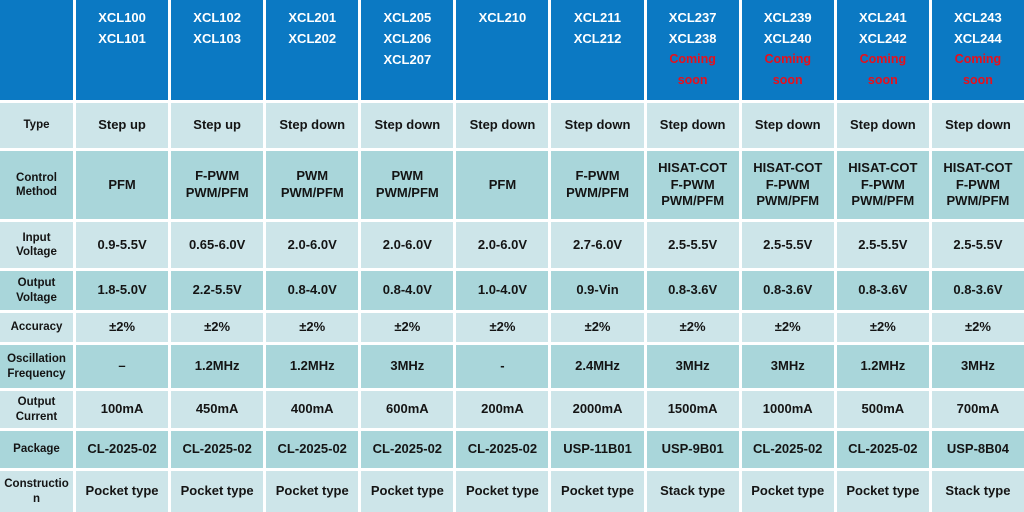 This screenshot has width=1024, height=512. Describe the element at coordinates (882, 185) in the screenshot. I see `cell-control-method-xcl241: HISAT-COT F-PWM PWM/PFM` at that location.